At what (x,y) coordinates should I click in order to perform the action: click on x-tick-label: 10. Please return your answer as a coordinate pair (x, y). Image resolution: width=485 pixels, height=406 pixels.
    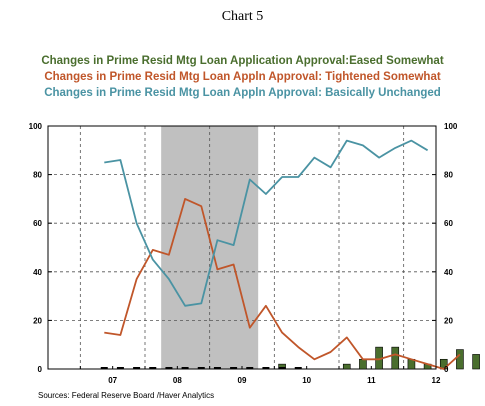
    Looking at the image, I should click on (306, 380).